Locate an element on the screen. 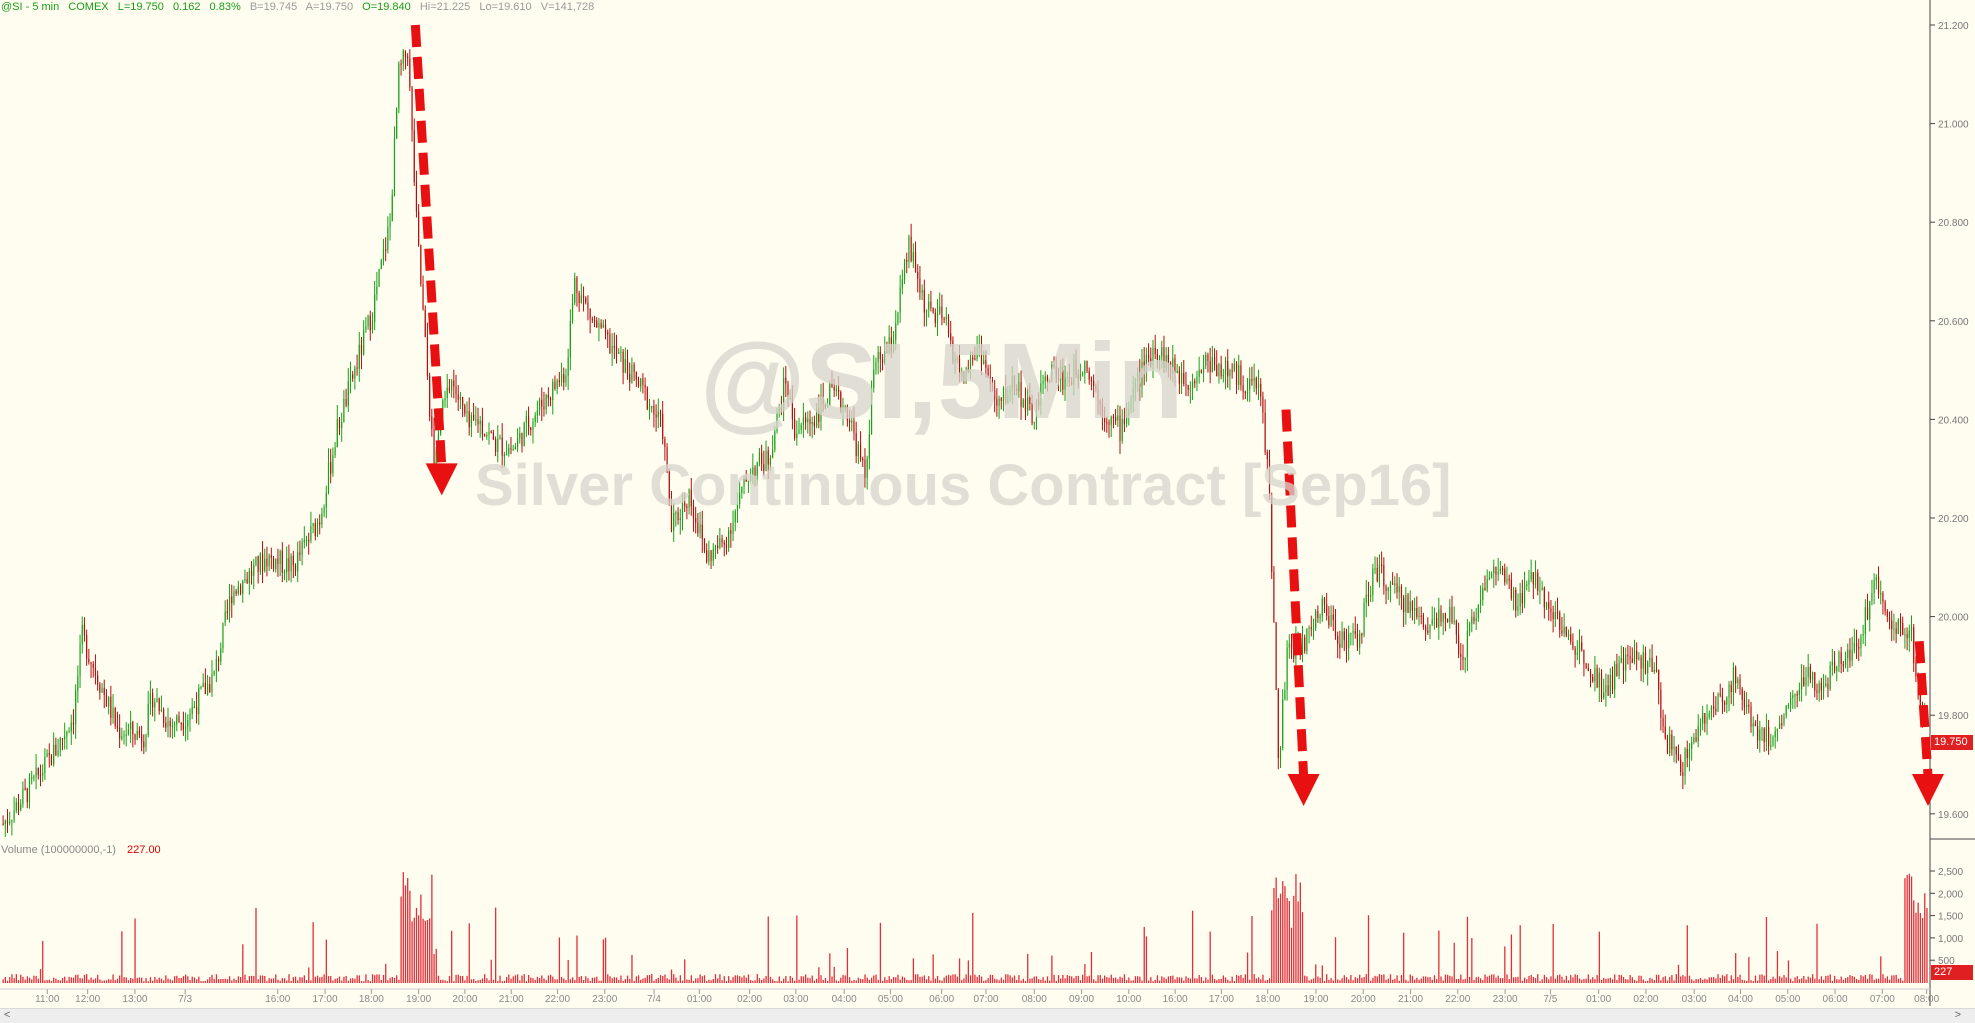 This screenshot has width=1975, height=1023. price-tick-label: 20.000 is located at coordinates (1953, 618).